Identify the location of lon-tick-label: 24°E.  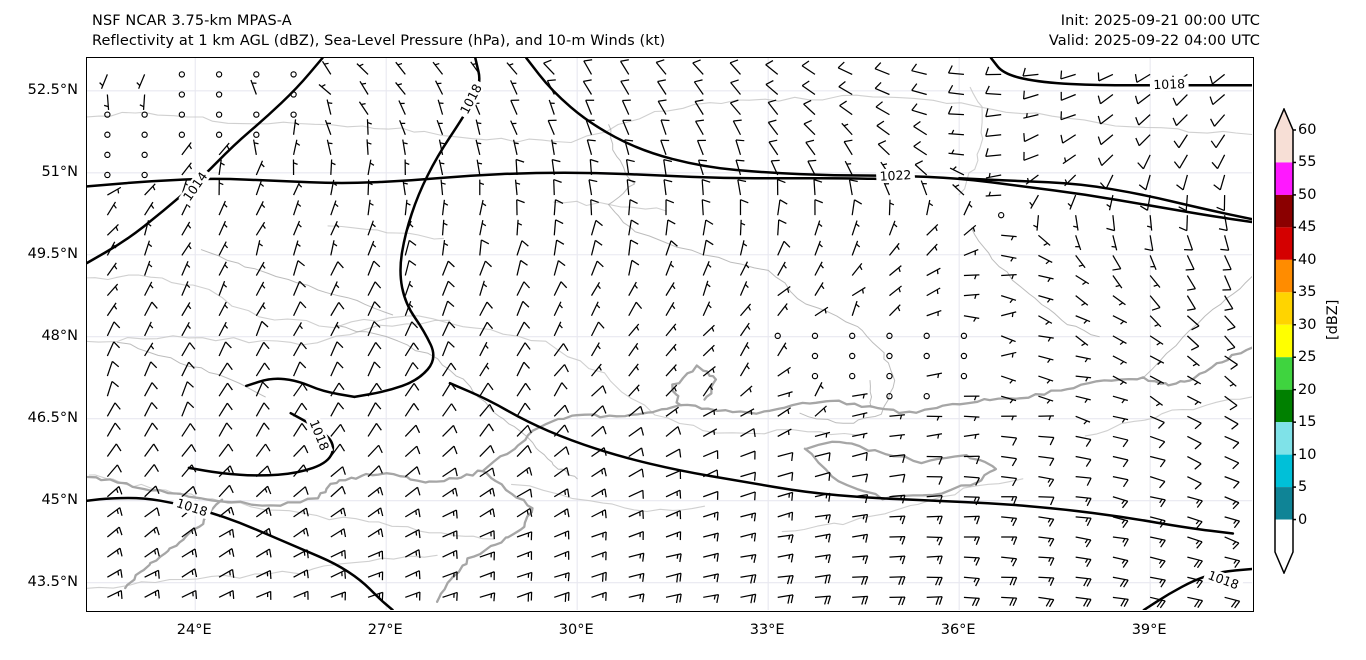
(194, 630).